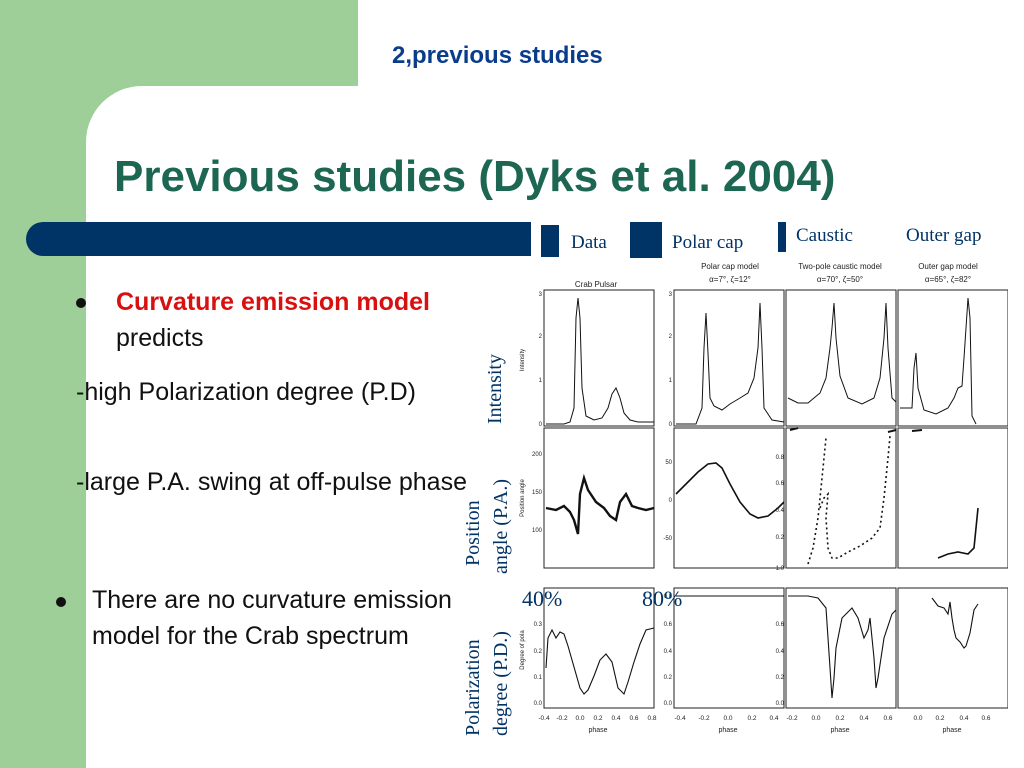 The width and height of the screenshot is (1024, 768). Describe the element at coordinates (597, 718) in the screenshot. I see `xtick-c1-3: 0.2` at that location.